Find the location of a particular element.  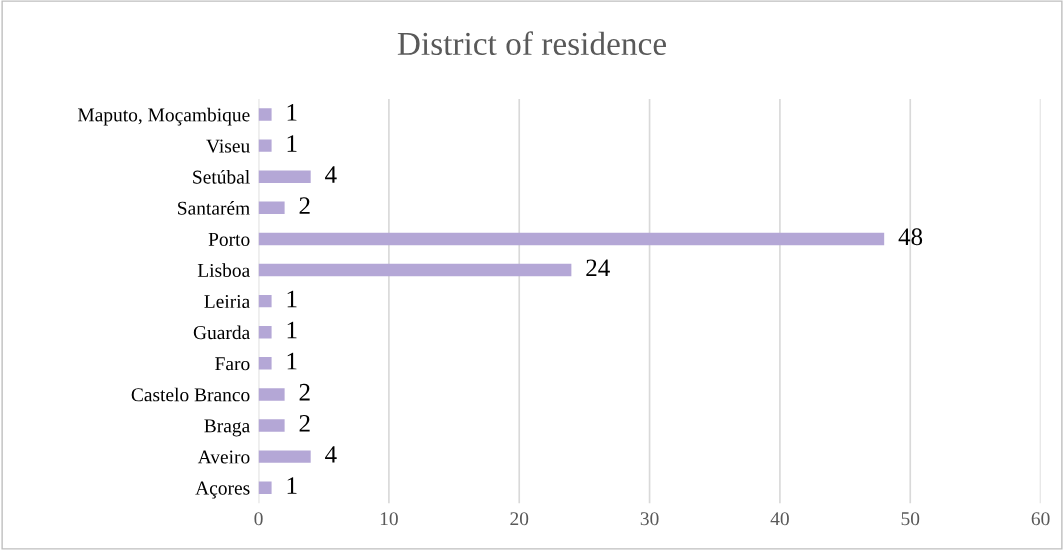

y-tick-label: Faro is located at coordinates (232, 364).